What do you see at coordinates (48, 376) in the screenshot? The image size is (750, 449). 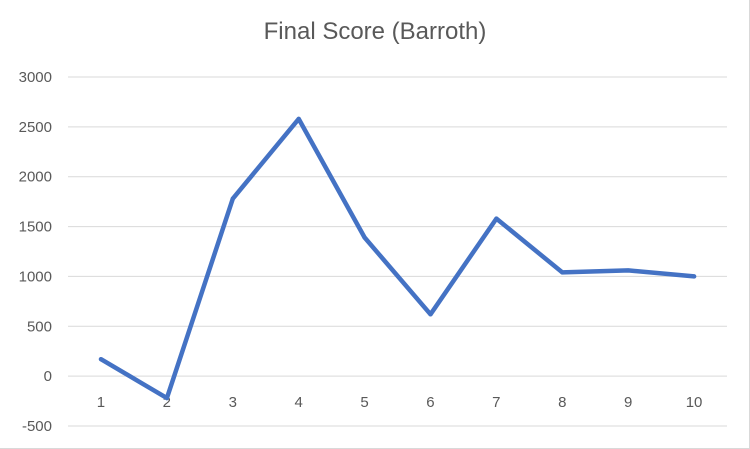 I see `y-tick-label: 0` at bounding box center [48, 376].